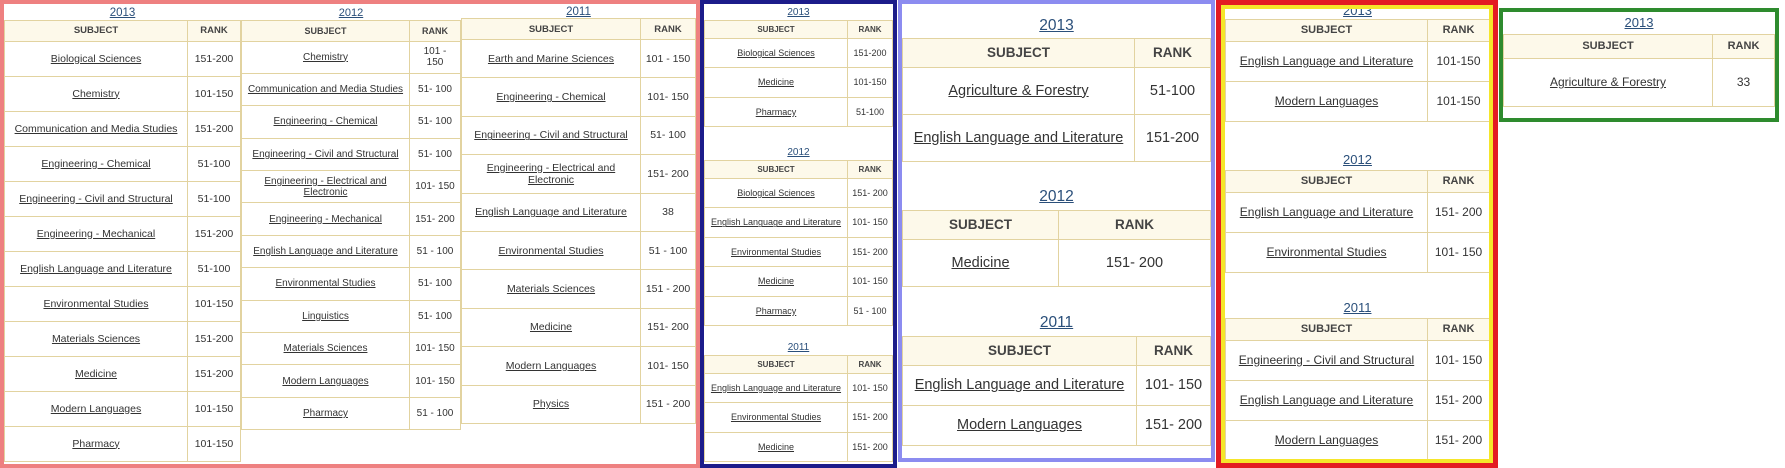 The width and height of the screenshot is (1785, 468). Describe the element at coordinates (551, 58) in the screenshot. I see `subject-link: Earth and Marine Sciences` at that location.